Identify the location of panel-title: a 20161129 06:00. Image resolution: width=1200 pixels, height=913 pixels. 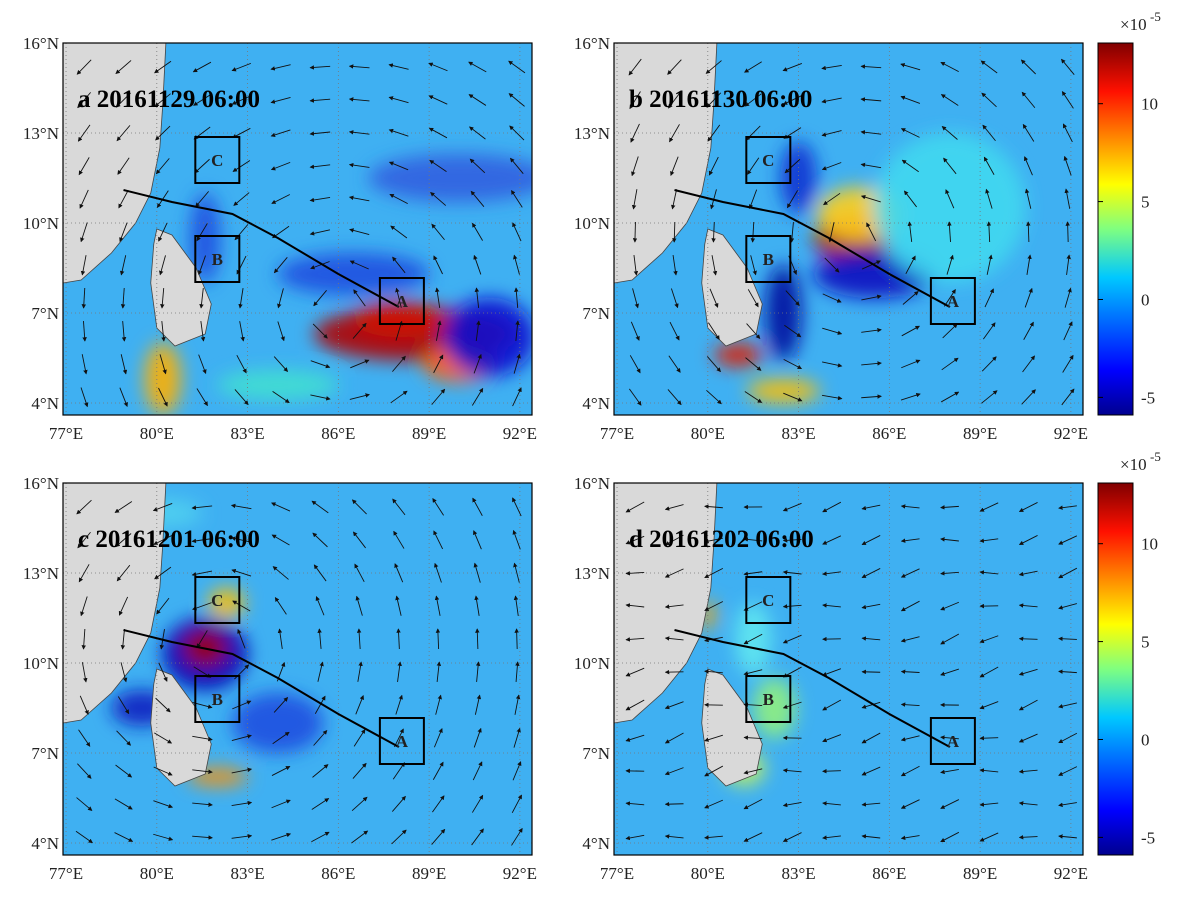
(169, 99).